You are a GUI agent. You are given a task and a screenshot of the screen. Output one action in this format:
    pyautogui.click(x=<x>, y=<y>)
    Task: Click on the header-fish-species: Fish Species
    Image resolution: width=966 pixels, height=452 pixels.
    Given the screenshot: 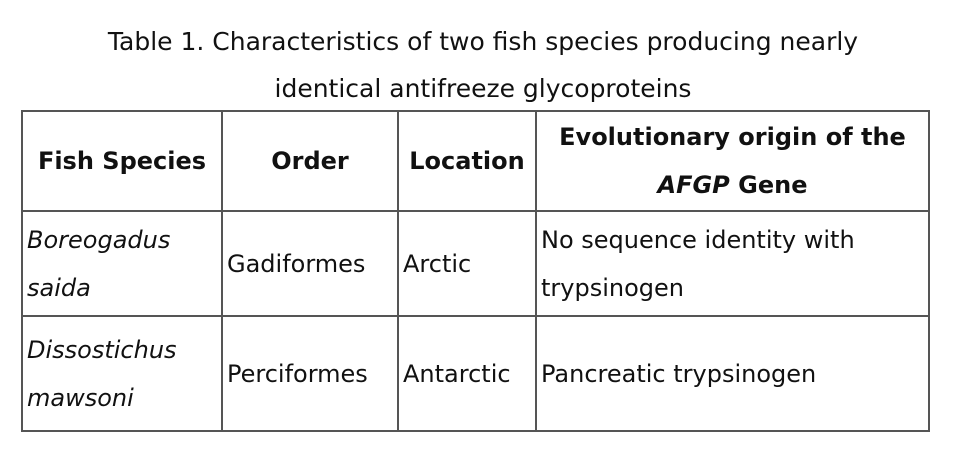 What is the action you would take?
    pyautogui.click(x=122, y=161)
    